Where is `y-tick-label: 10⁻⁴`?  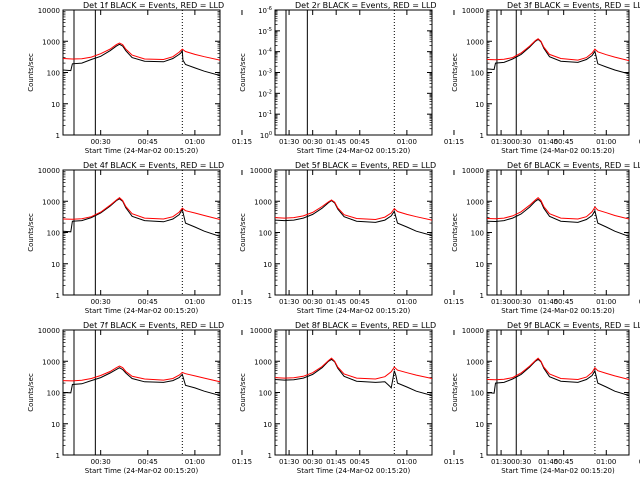 y-tick-label: 10⁻⁴ is located at coordinates (265, 52).